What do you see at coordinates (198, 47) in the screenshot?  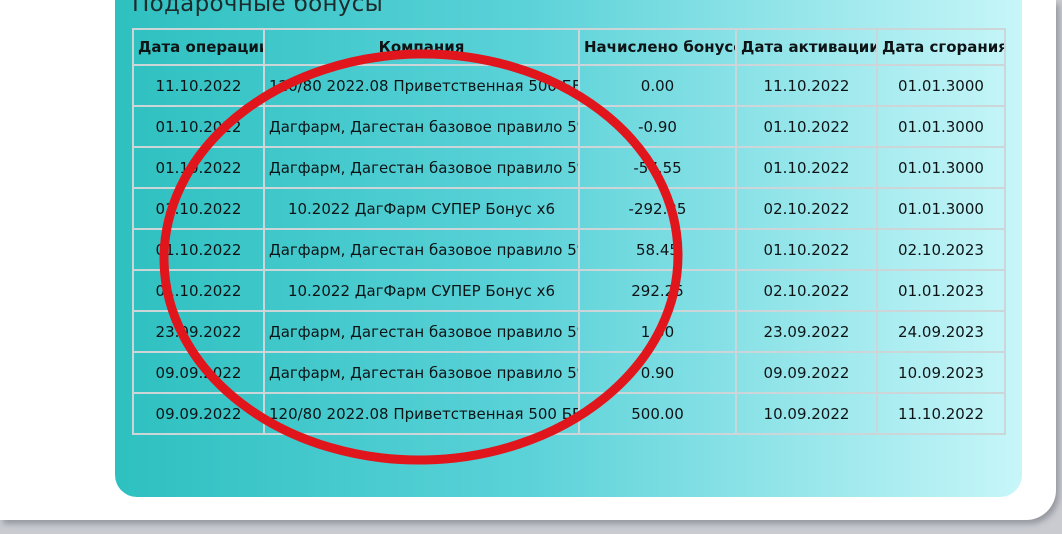 I see `column-header-operation-date: Дата операции` at bounding box center [198, 47].